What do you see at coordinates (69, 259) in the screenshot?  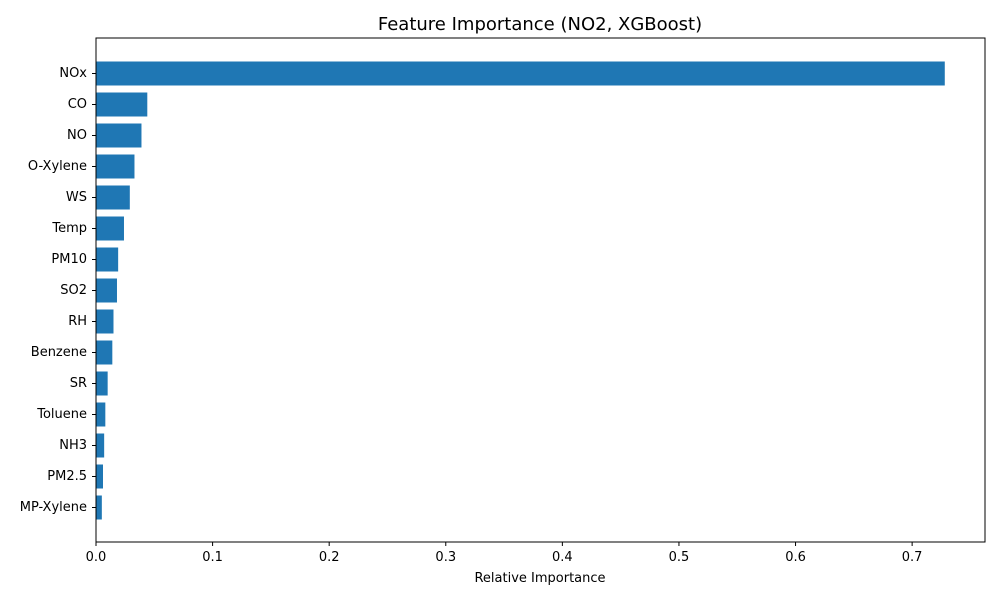 I see `y-tick-label: PM10` at bounding box center [69, 259].